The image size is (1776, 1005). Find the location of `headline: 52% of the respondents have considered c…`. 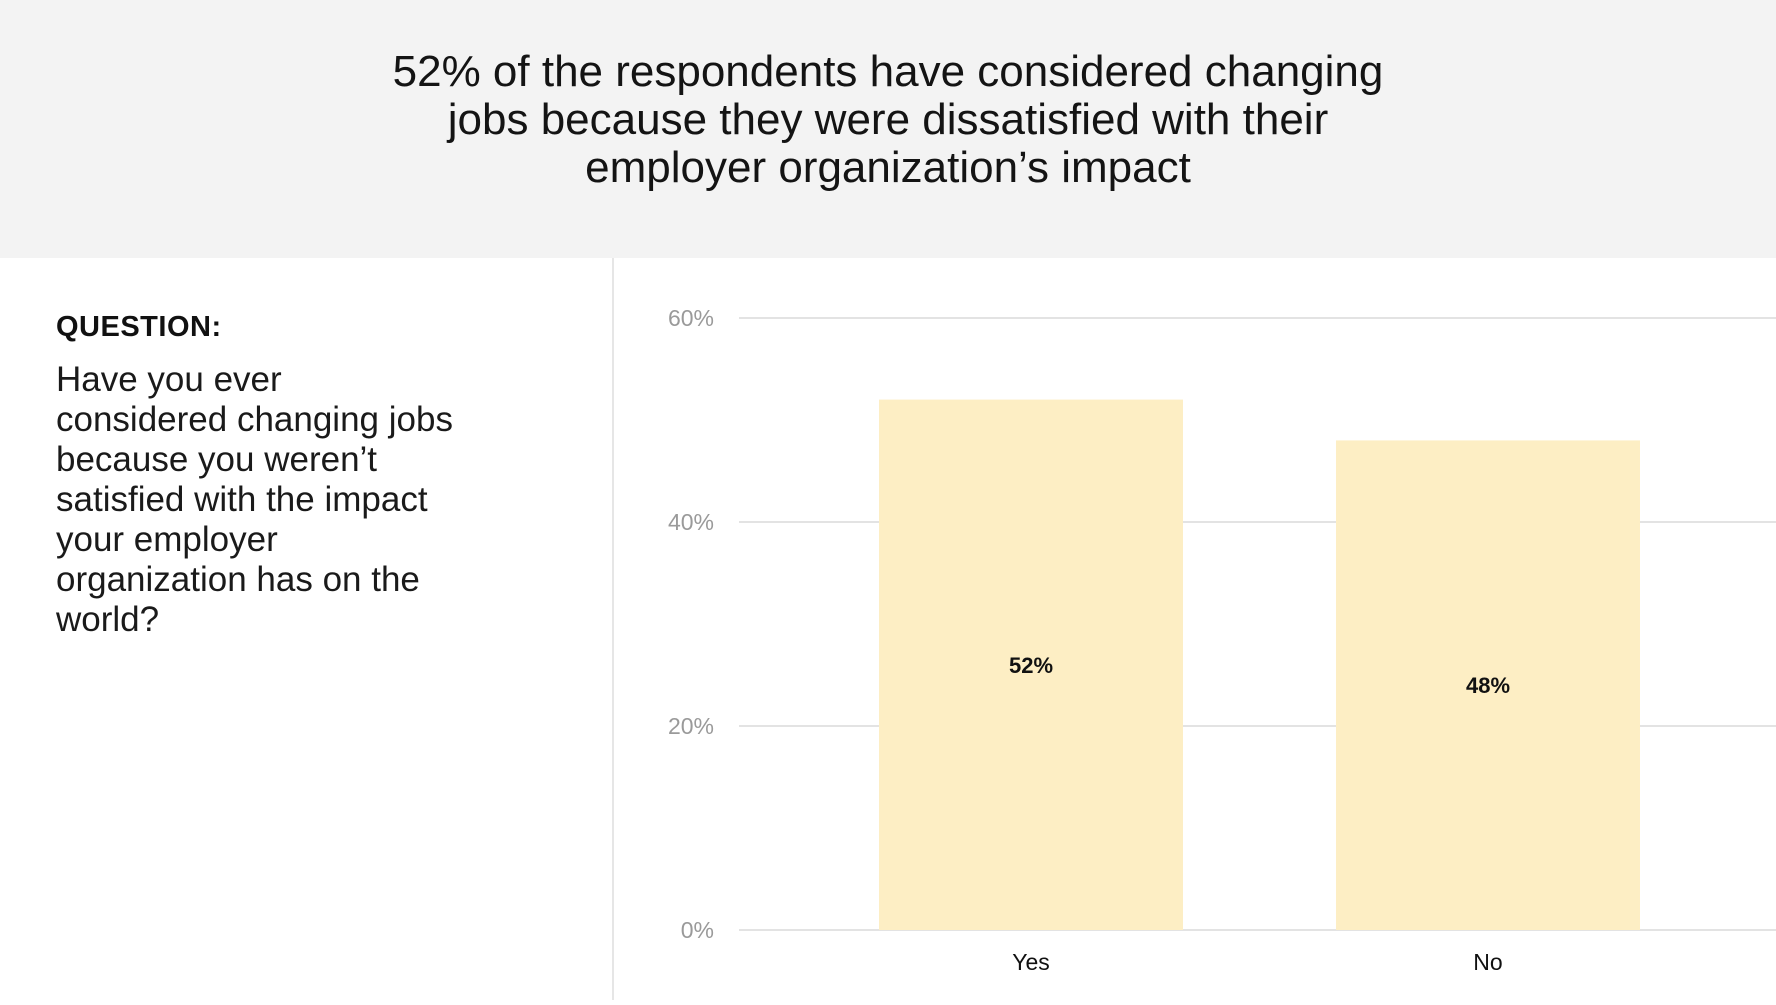

headline: 52% of the respondents have considered c… is located at coordinates (888, 119).